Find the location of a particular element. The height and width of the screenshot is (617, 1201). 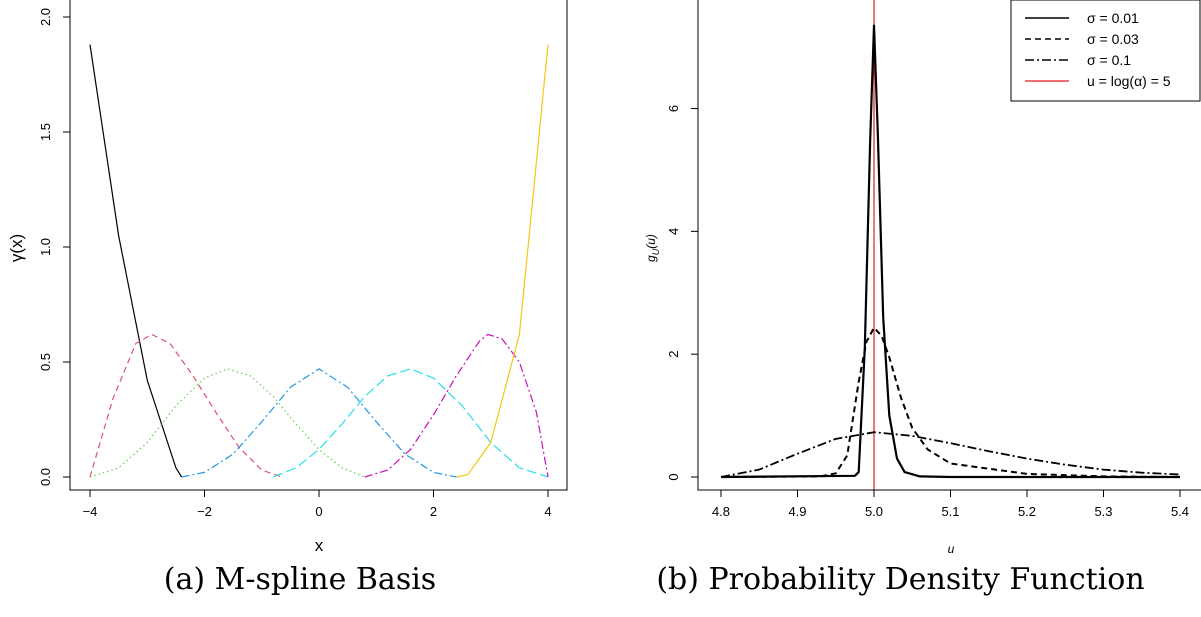

plot-b-y-label-sub: U is located at coordinates (656, 251).